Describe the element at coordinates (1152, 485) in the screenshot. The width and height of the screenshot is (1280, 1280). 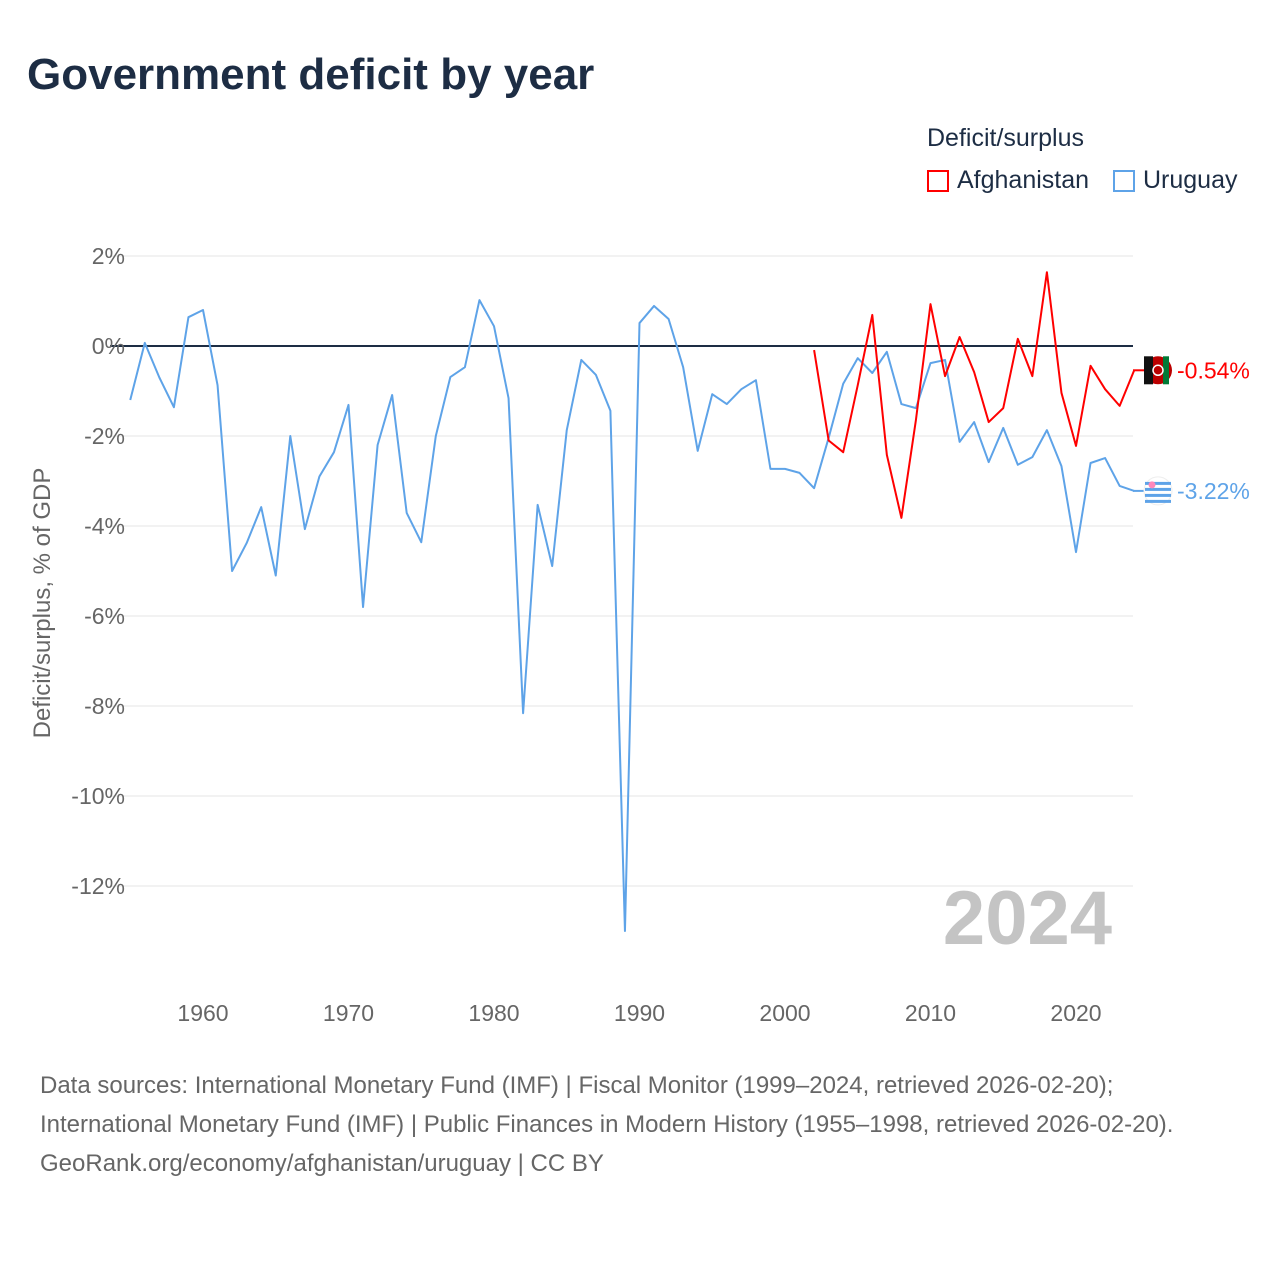
I see `flag-sun` at that location.